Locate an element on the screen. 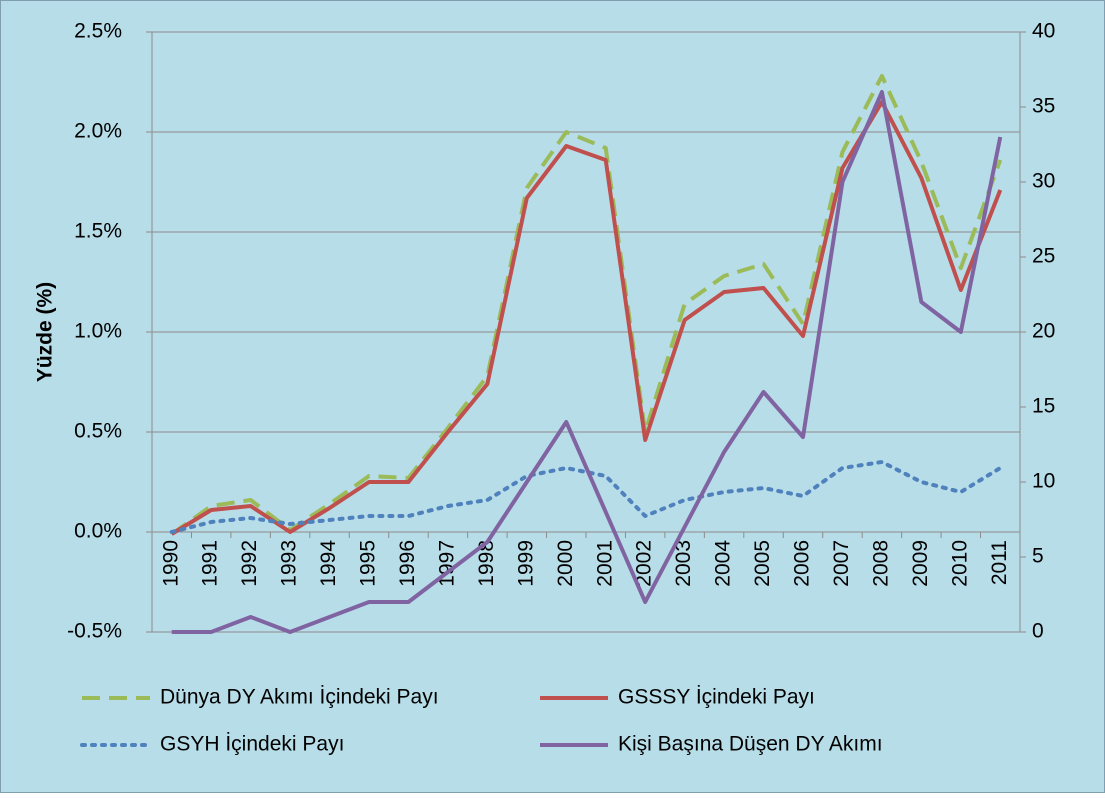 The width and height of the screenshot is (1105, 798). y-axis-label: Yüzde (%) is located at coordinates (45, 332).